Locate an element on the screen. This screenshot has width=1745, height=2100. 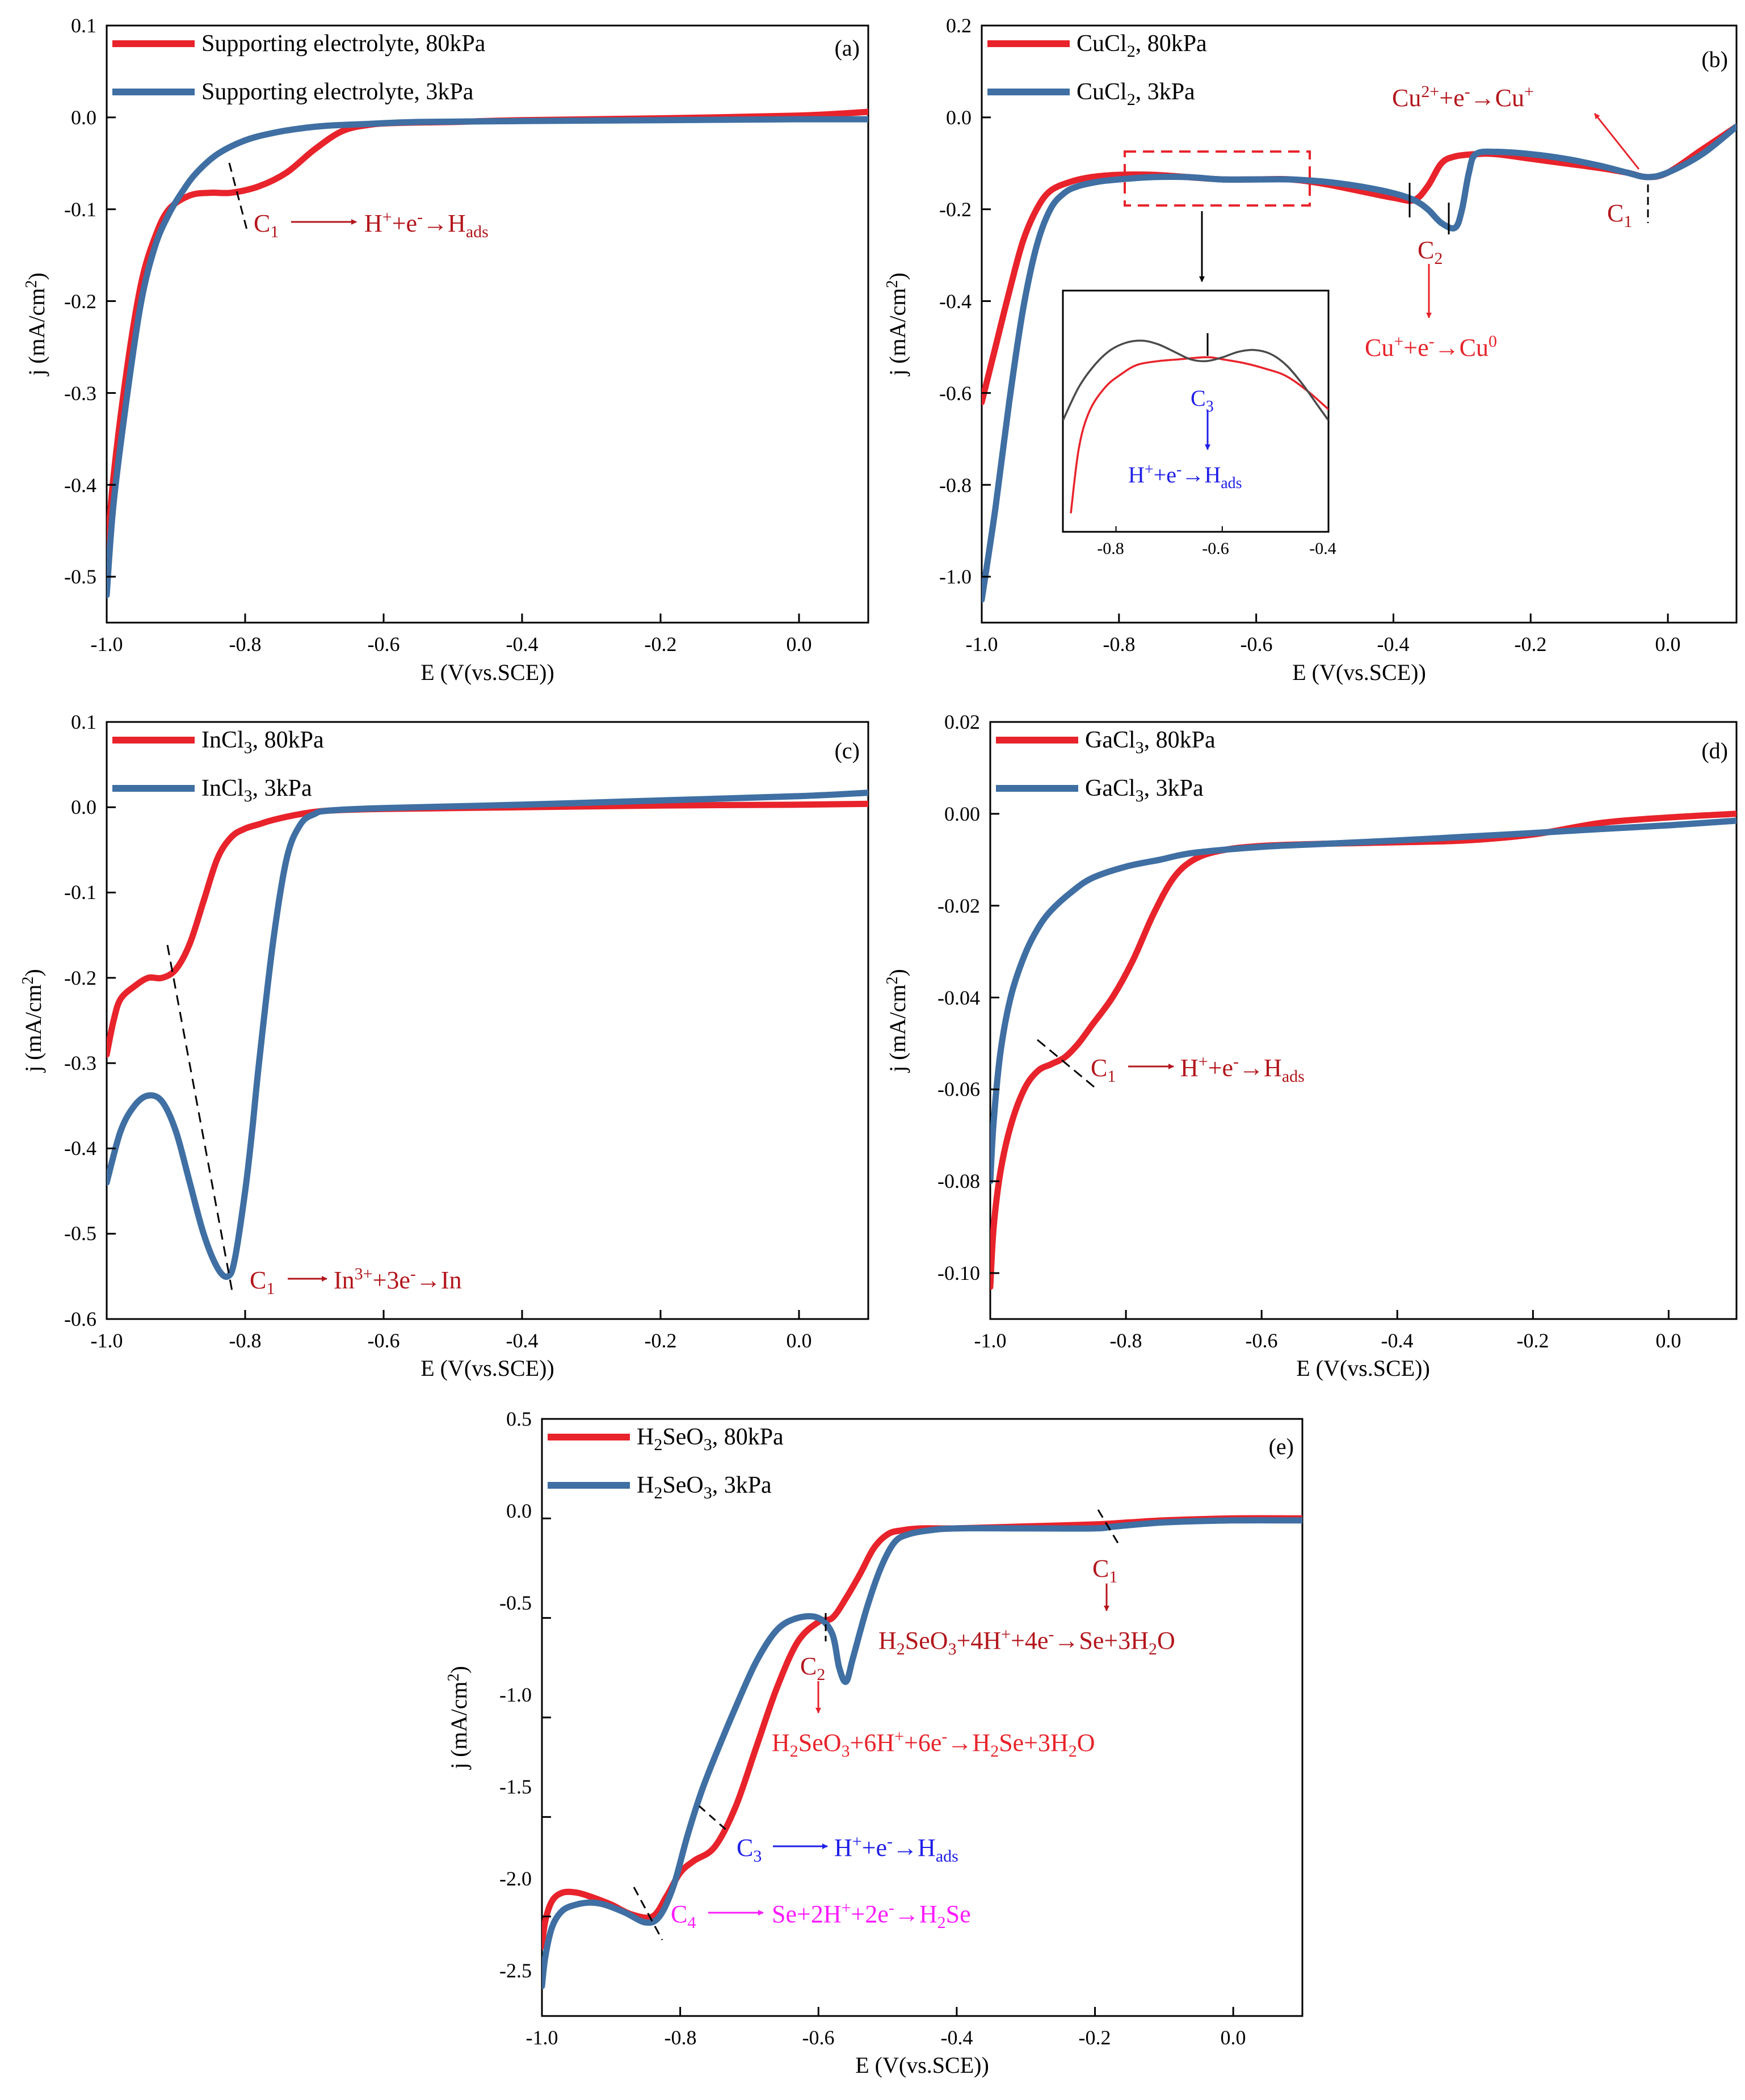
legend-label-80kpa: InCl3, 80kPa is located at coordinates (262, 742).